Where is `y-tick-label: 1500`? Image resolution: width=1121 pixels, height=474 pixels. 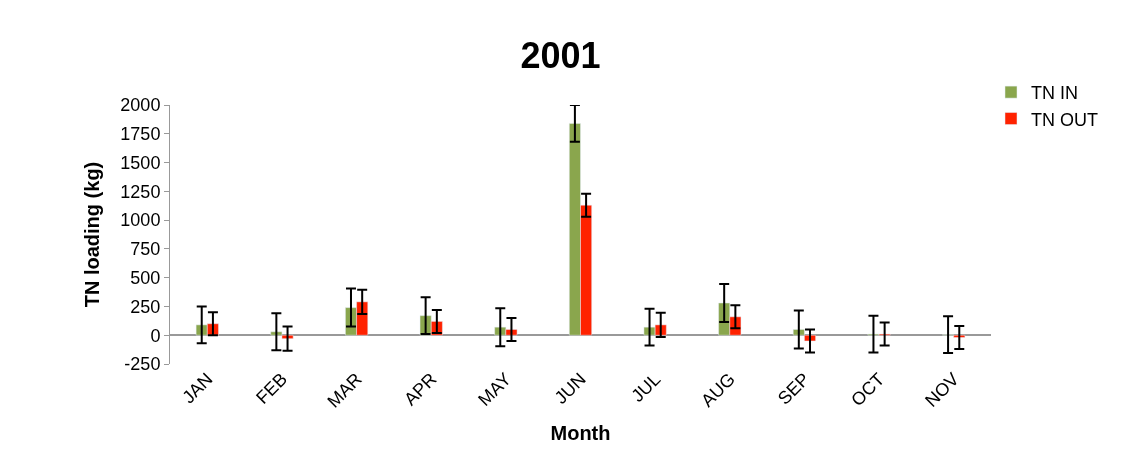 y-tick-label: 1500 is located at coordinates (140, 162).